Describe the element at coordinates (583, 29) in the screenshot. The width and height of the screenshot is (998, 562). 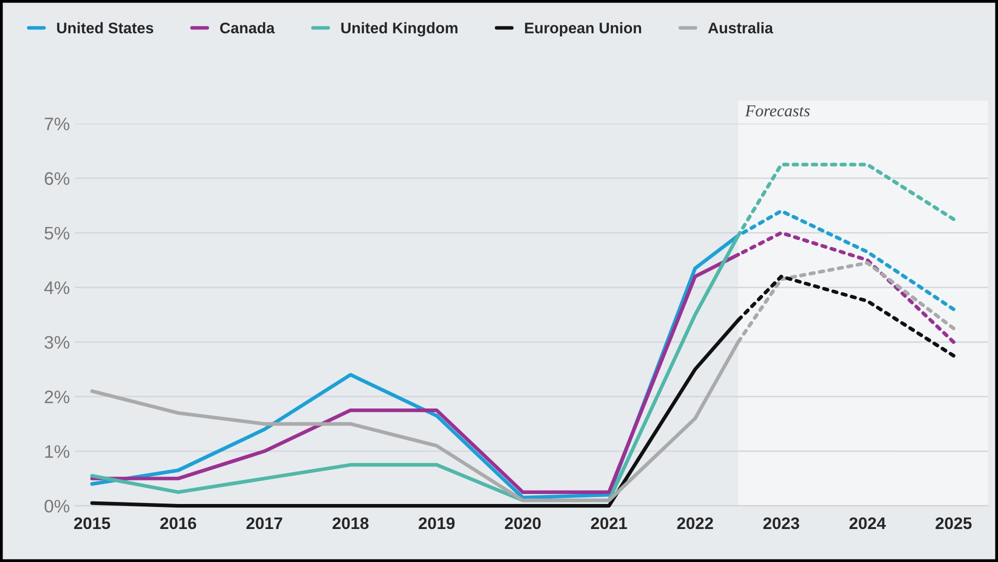
I see `legend-label: European Union` at that location.